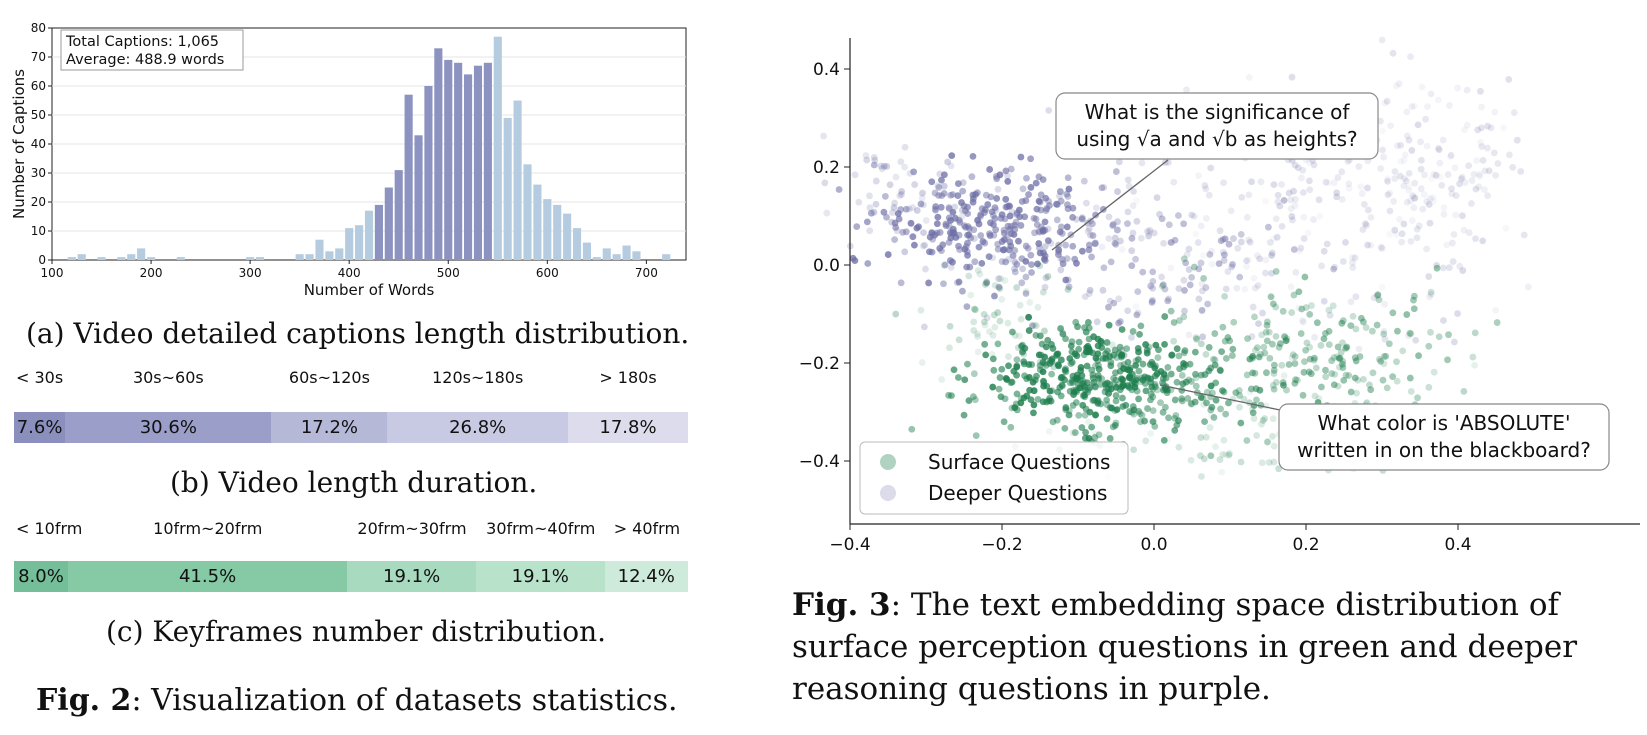 The height and width of the screenshot is (735, 1647). I want to click on hist-x-axis-label: Number of Words, so click(369, 290).